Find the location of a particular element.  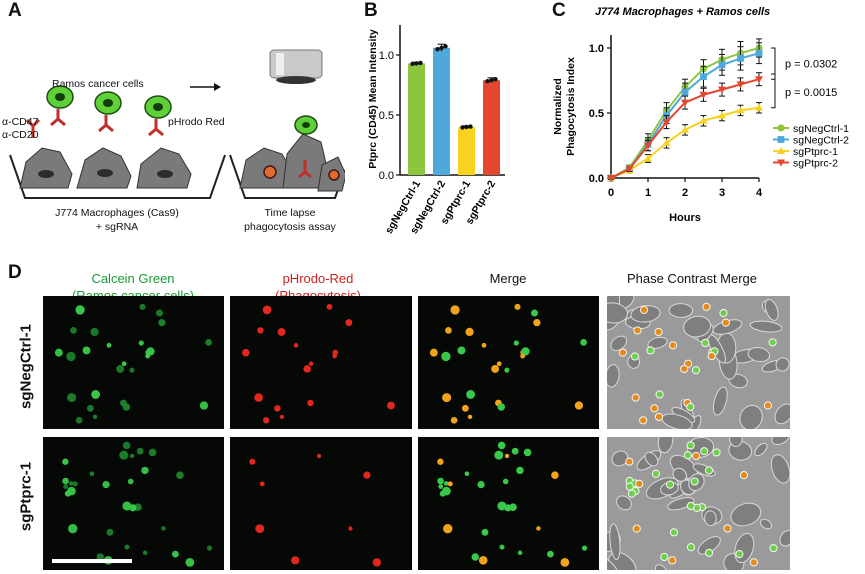

dye-label: pHrodo Red is located at coordinates (196, 122).